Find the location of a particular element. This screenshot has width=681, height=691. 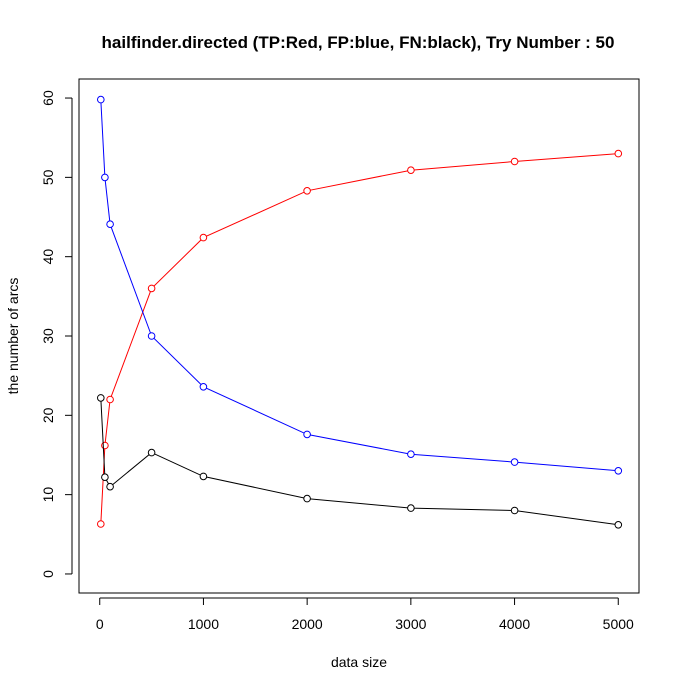

y-tick-label: 0 is located at coordinates (48, 574).